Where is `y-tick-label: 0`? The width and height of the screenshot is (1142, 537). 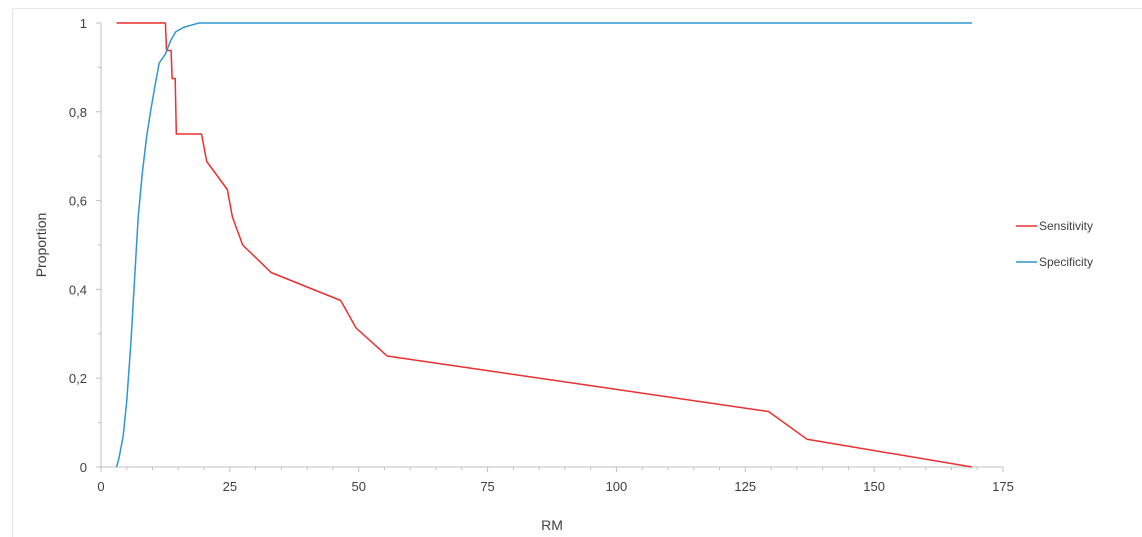 y-tick-label: 0 is located at coordinates (83, 467).